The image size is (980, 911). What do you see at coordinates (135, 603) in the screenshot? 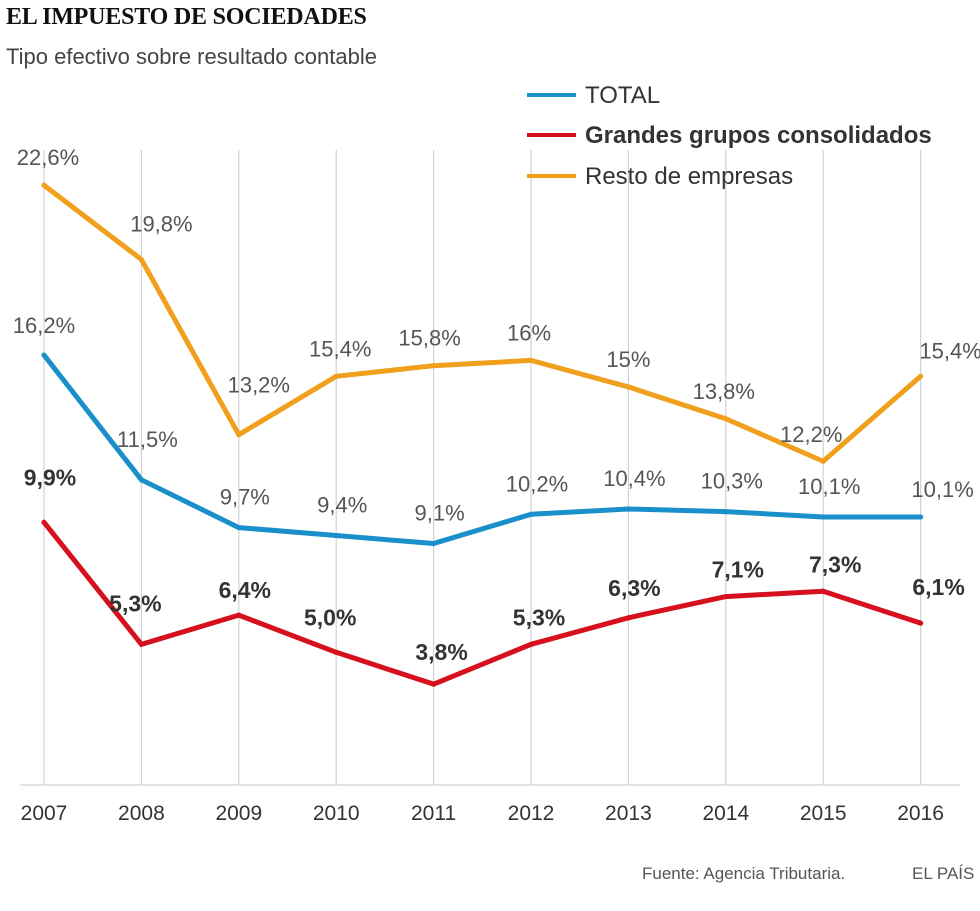
I see `data-label-grandes-2008: 5,3%` at bounding box center [135, 603].